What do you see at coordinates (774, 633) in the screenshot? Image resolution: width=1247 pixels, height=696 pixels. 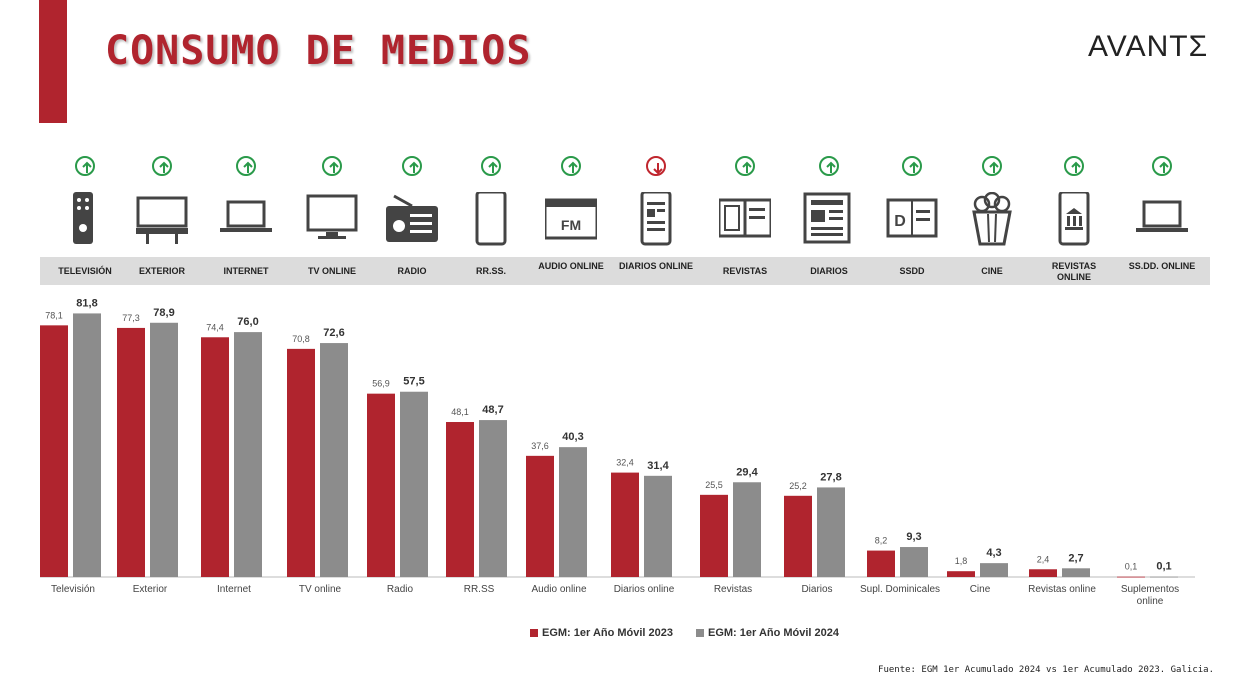 I see `legend-label-2024: EGM: 1er Año Móvil 2024` at bounding box center [774, 633].